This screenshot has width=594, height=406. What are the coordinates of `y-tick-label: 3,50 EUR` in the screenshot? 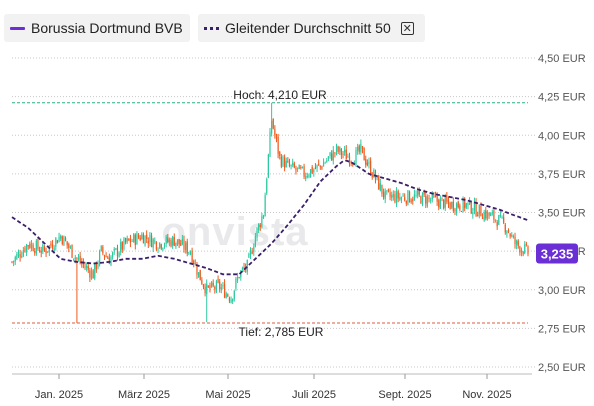 It's located at (562, 214).